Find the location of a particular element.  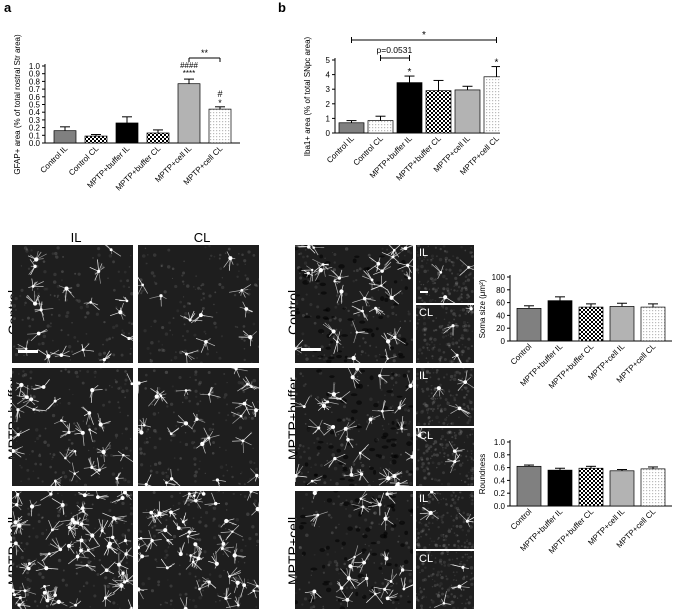

annotation-star1: * is located at coordinates (220, 103).